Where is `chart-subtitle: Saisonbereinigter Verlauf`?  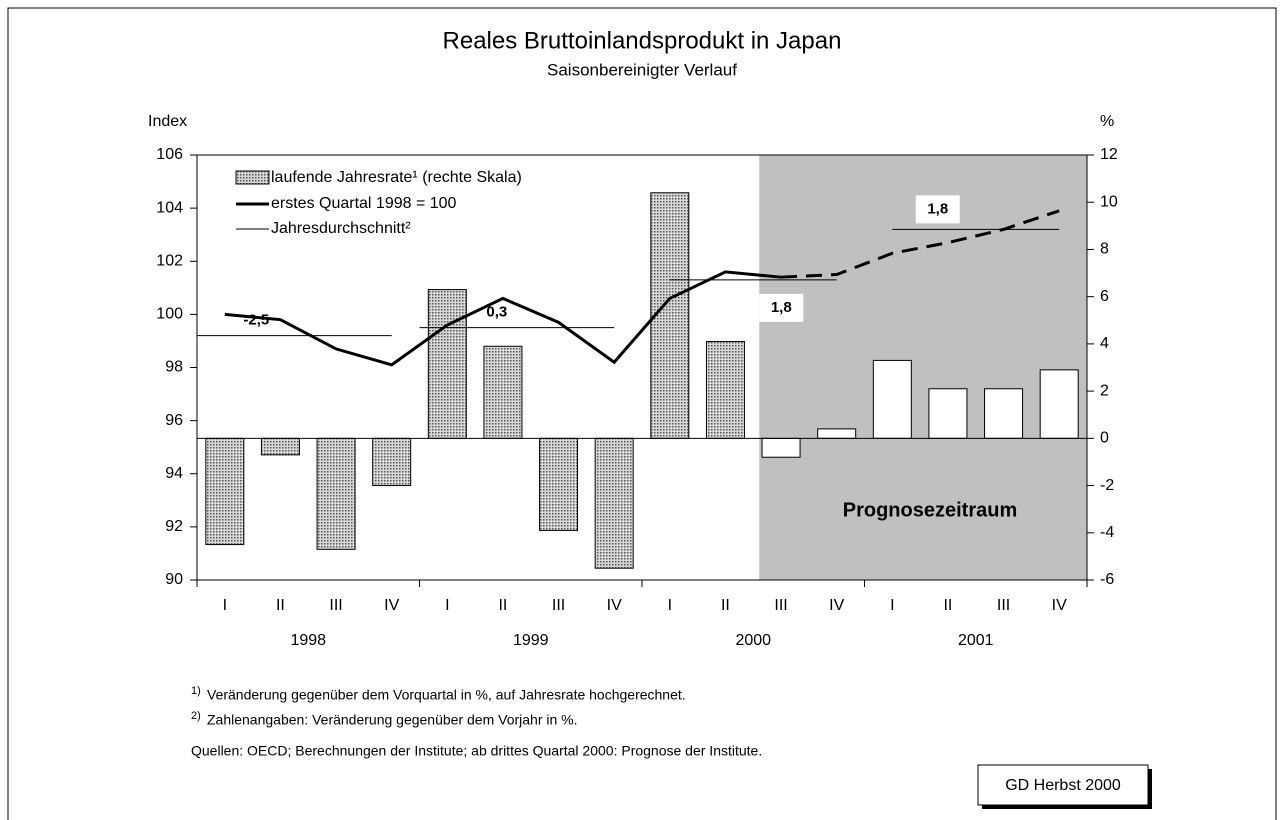 chart-subtitle: Saisonbereinigter Verlauf is located at coordinates (642, 69).